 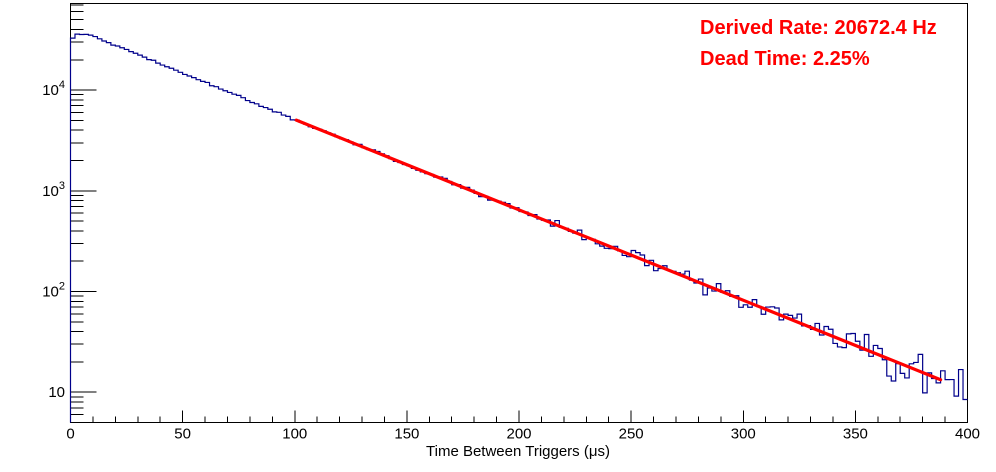 What do you see at coordinates (53, 190) in the screenshot?
I see `y-tick-label: 10³` at bounding box center [53, 190].